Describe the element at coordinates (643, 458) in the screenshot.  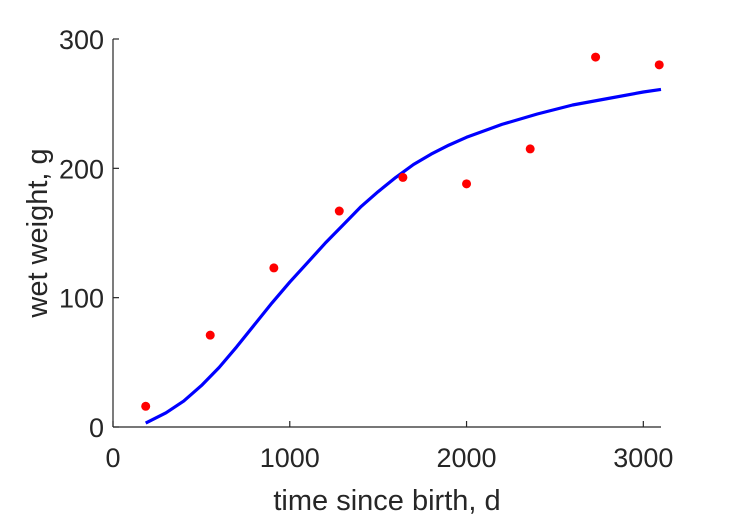
I see `x-tick-label: 3000` at that location.